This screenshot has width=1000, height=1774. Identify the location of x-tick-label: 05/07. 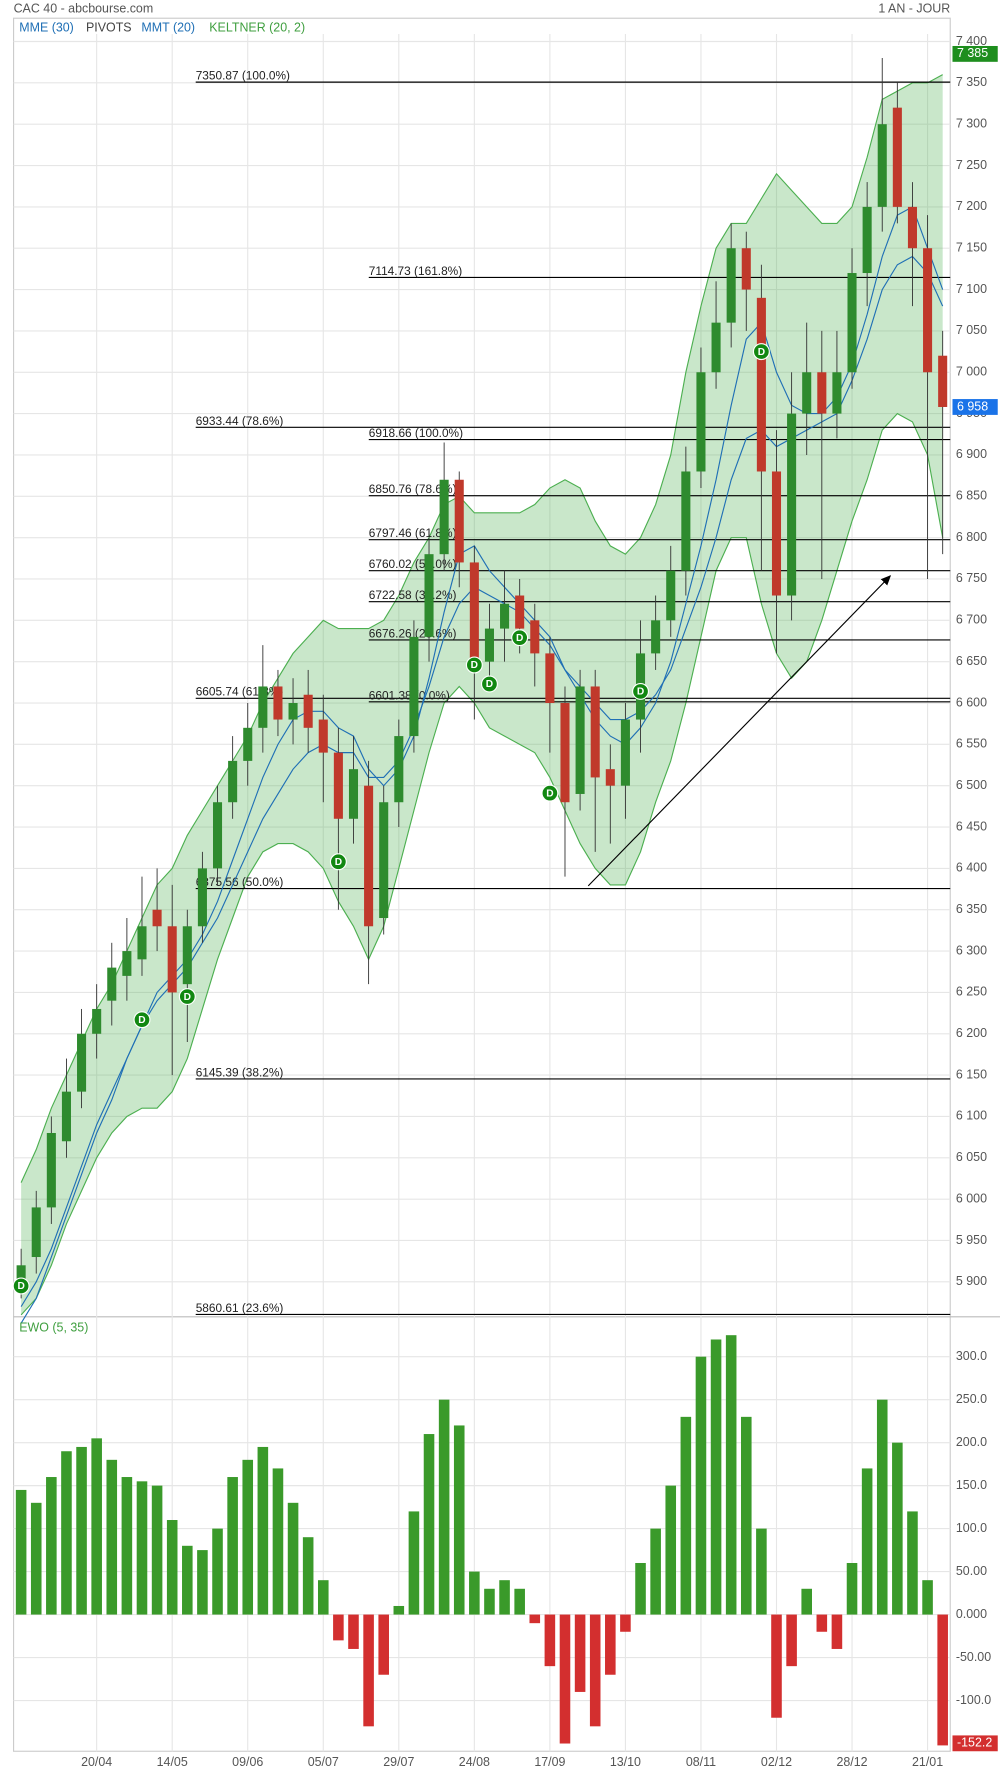
(323, 1762).